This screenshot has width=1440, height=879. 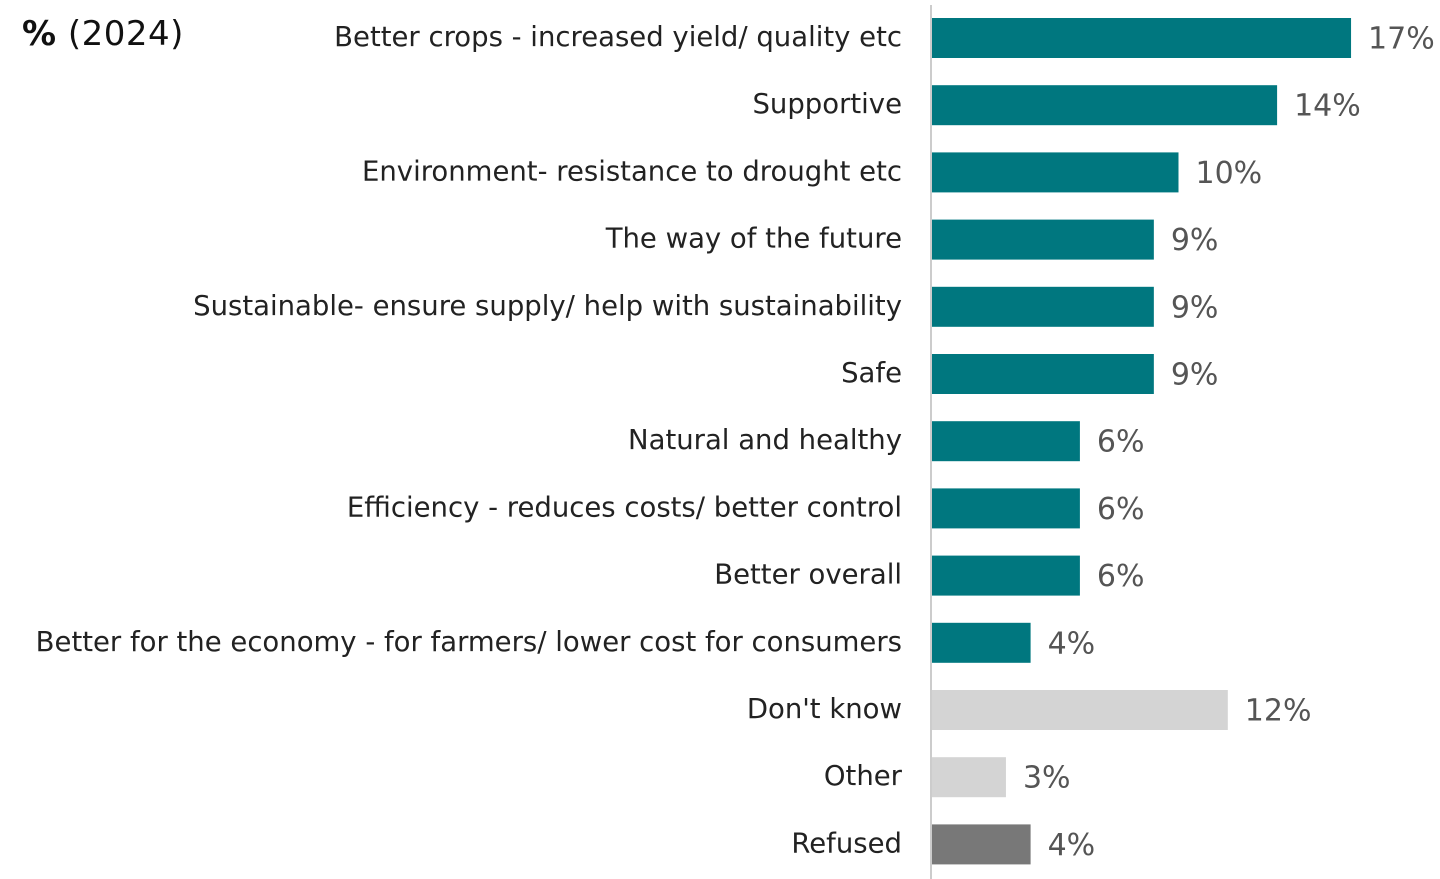 I want to click on value-label: 17%, so click(x=1401, y=39).